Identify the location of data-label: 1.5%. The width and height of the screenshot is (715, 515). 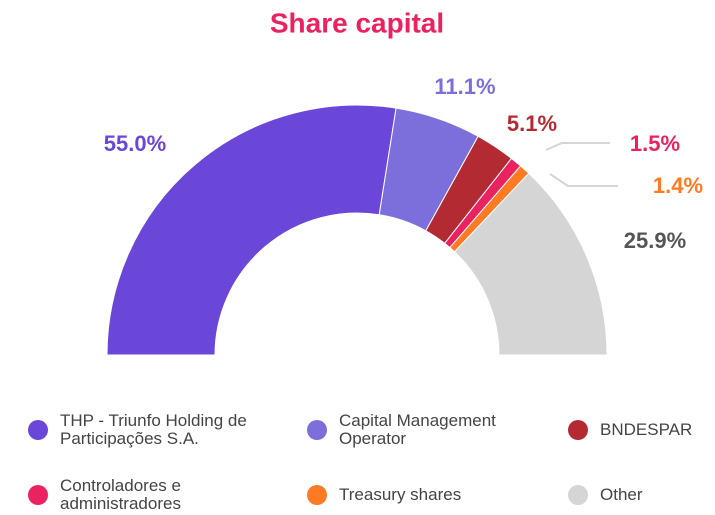
(655, 143).